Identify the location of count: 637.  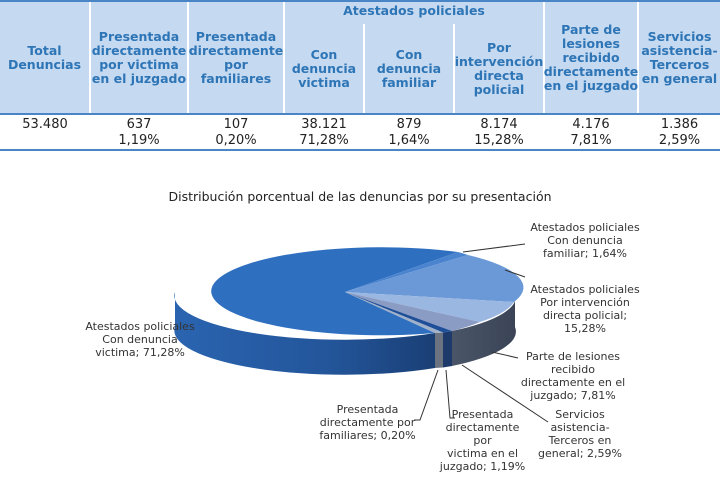
(139, 124).